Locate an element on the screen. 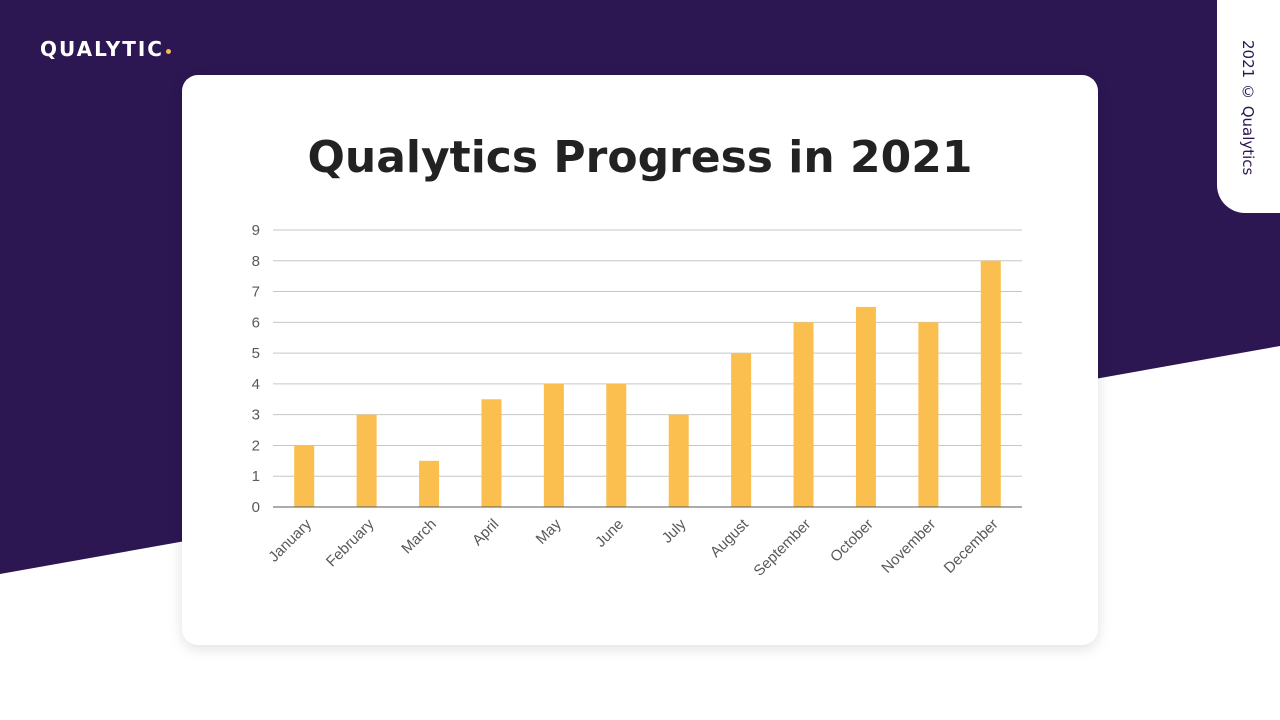  x-tick-label: February is located at coordinates (350, 542).